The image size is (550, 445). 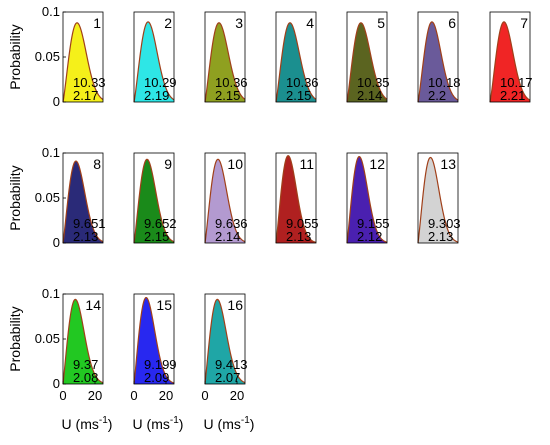 I want to click on shape-factor-label: 2.08, so click(x=85, y=377).